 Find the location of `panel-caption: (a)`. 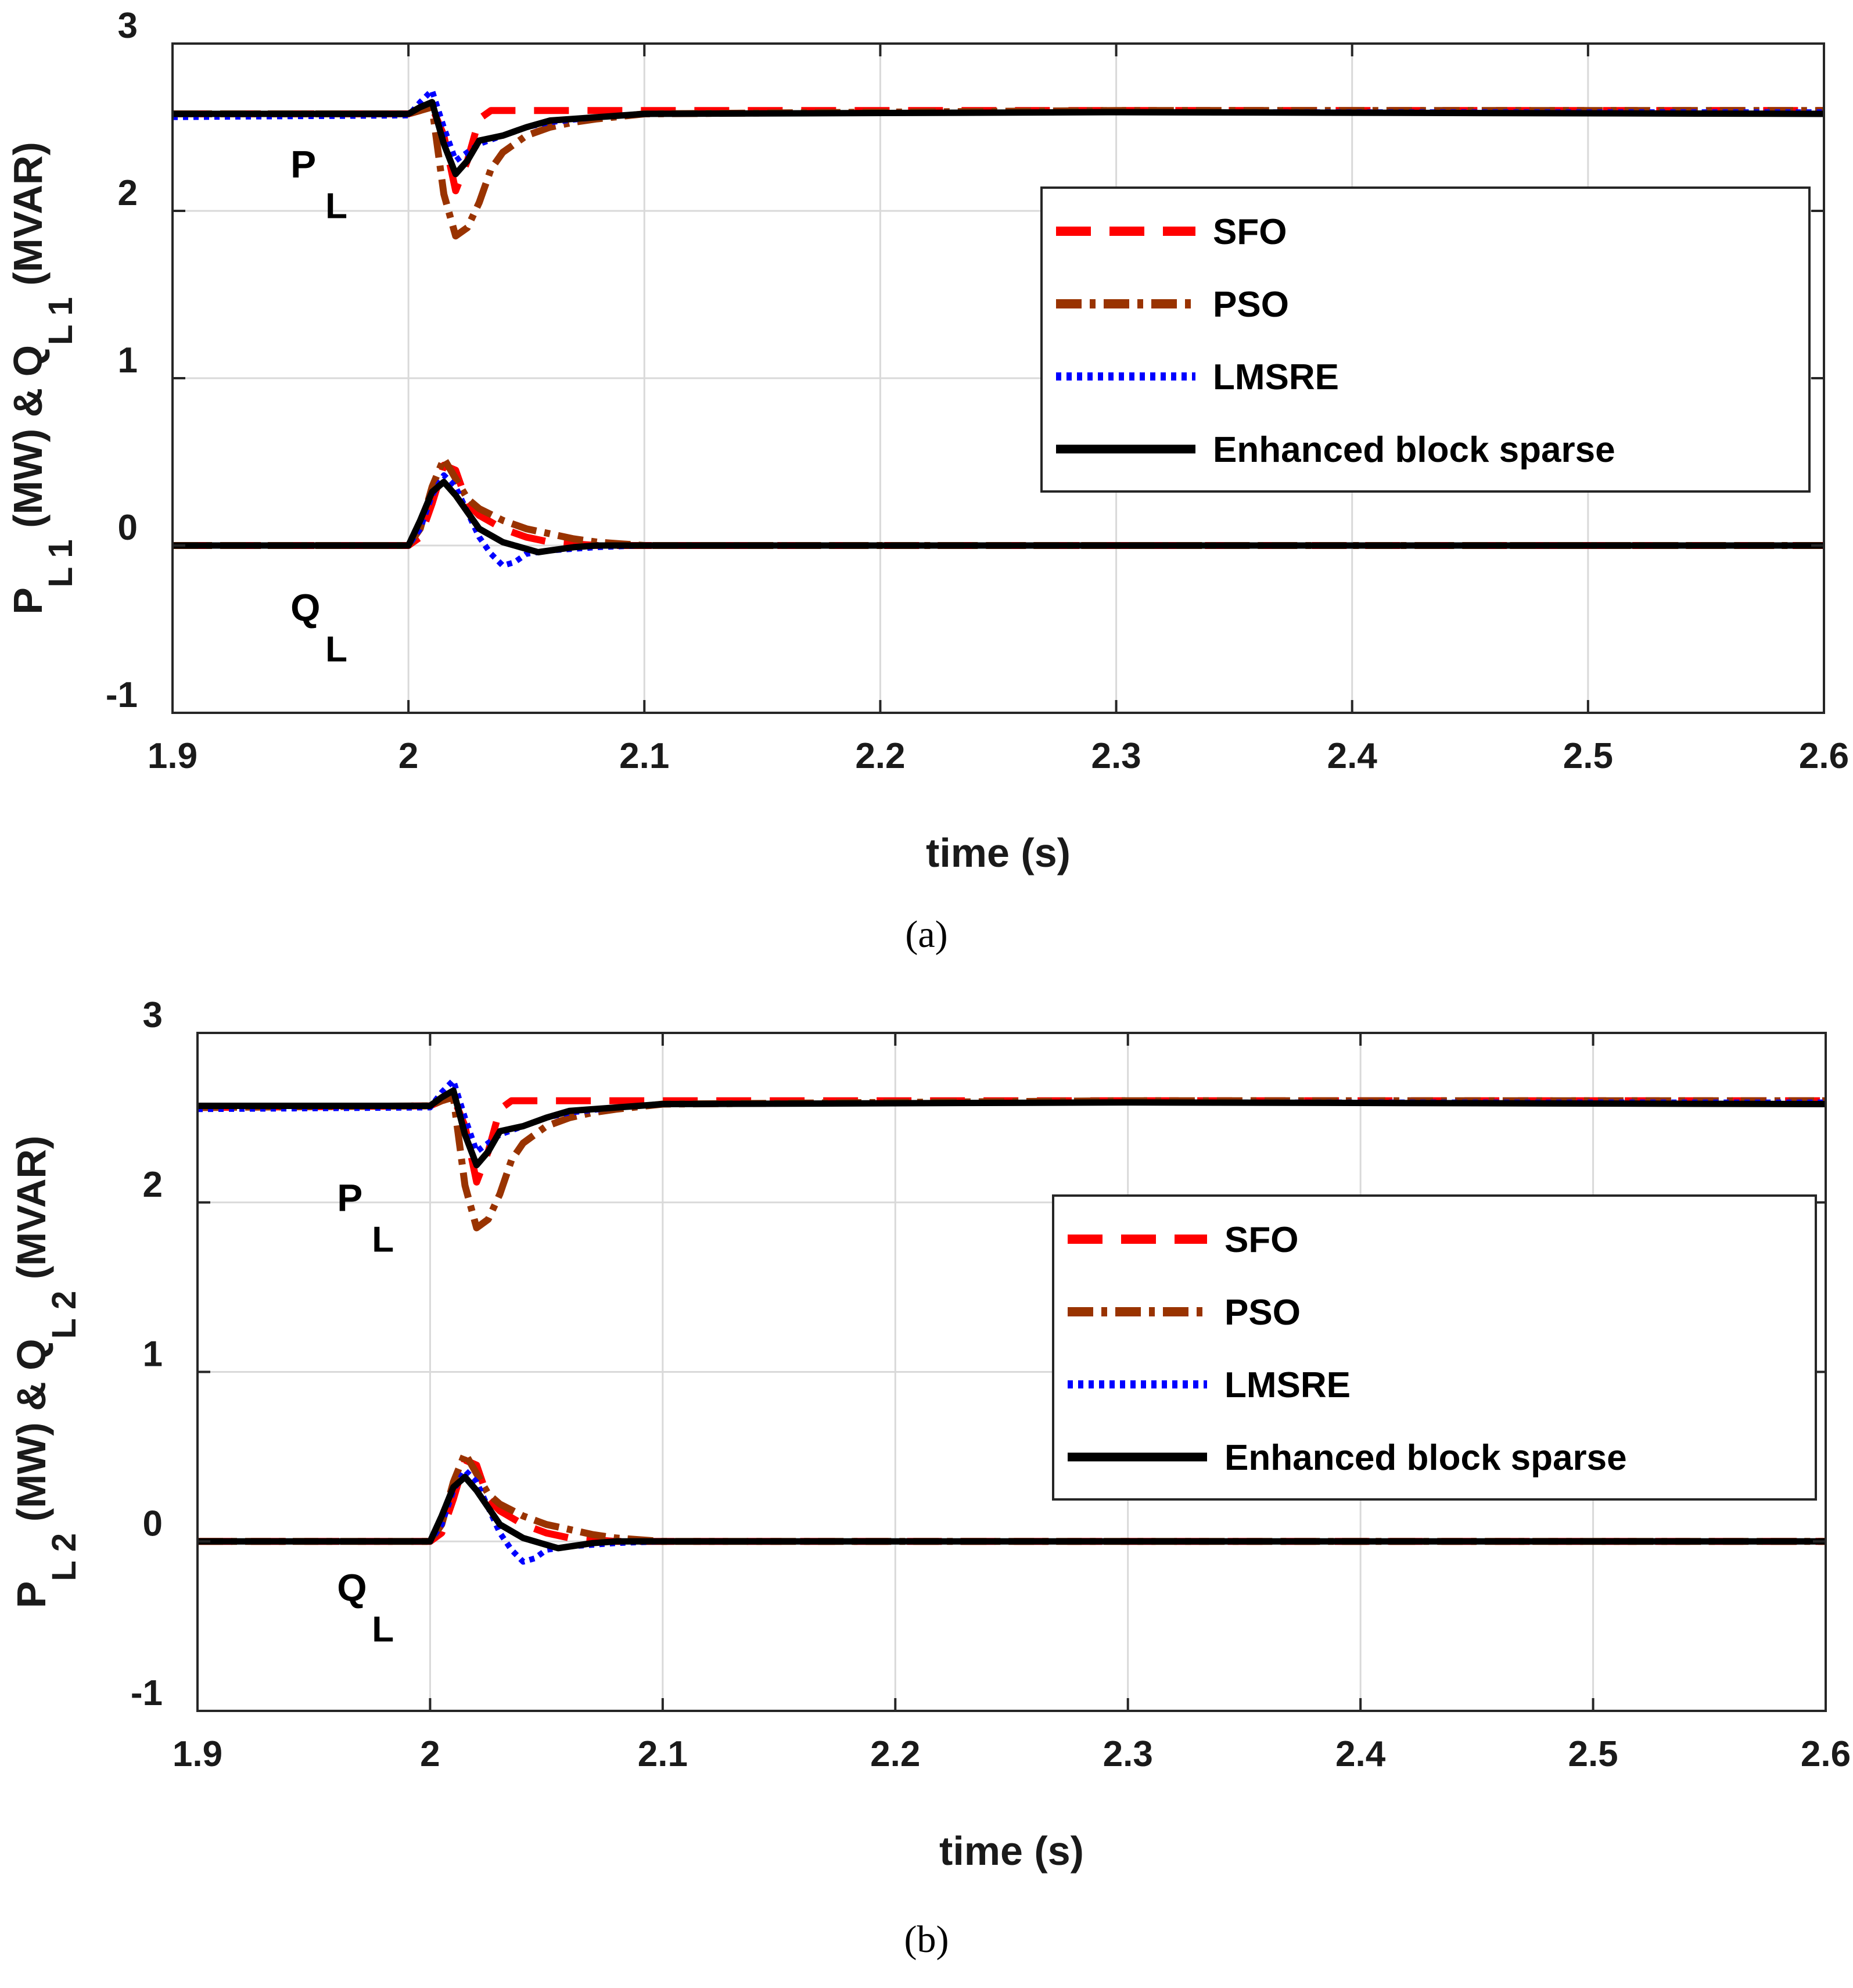

panel-caption: (a) is located at coordinates (926, 934).